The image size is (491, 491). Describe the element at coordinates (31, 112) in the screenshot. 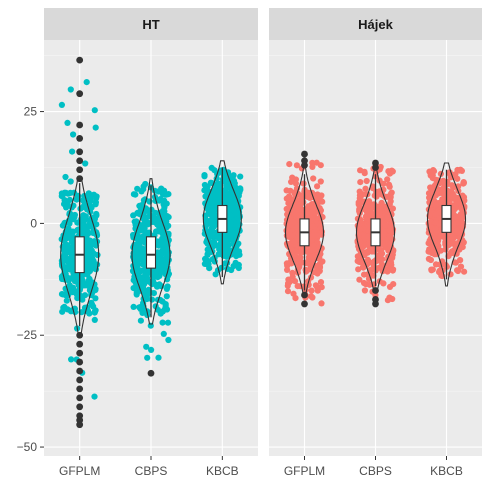

I see `y-tick-label: 25` at that location.